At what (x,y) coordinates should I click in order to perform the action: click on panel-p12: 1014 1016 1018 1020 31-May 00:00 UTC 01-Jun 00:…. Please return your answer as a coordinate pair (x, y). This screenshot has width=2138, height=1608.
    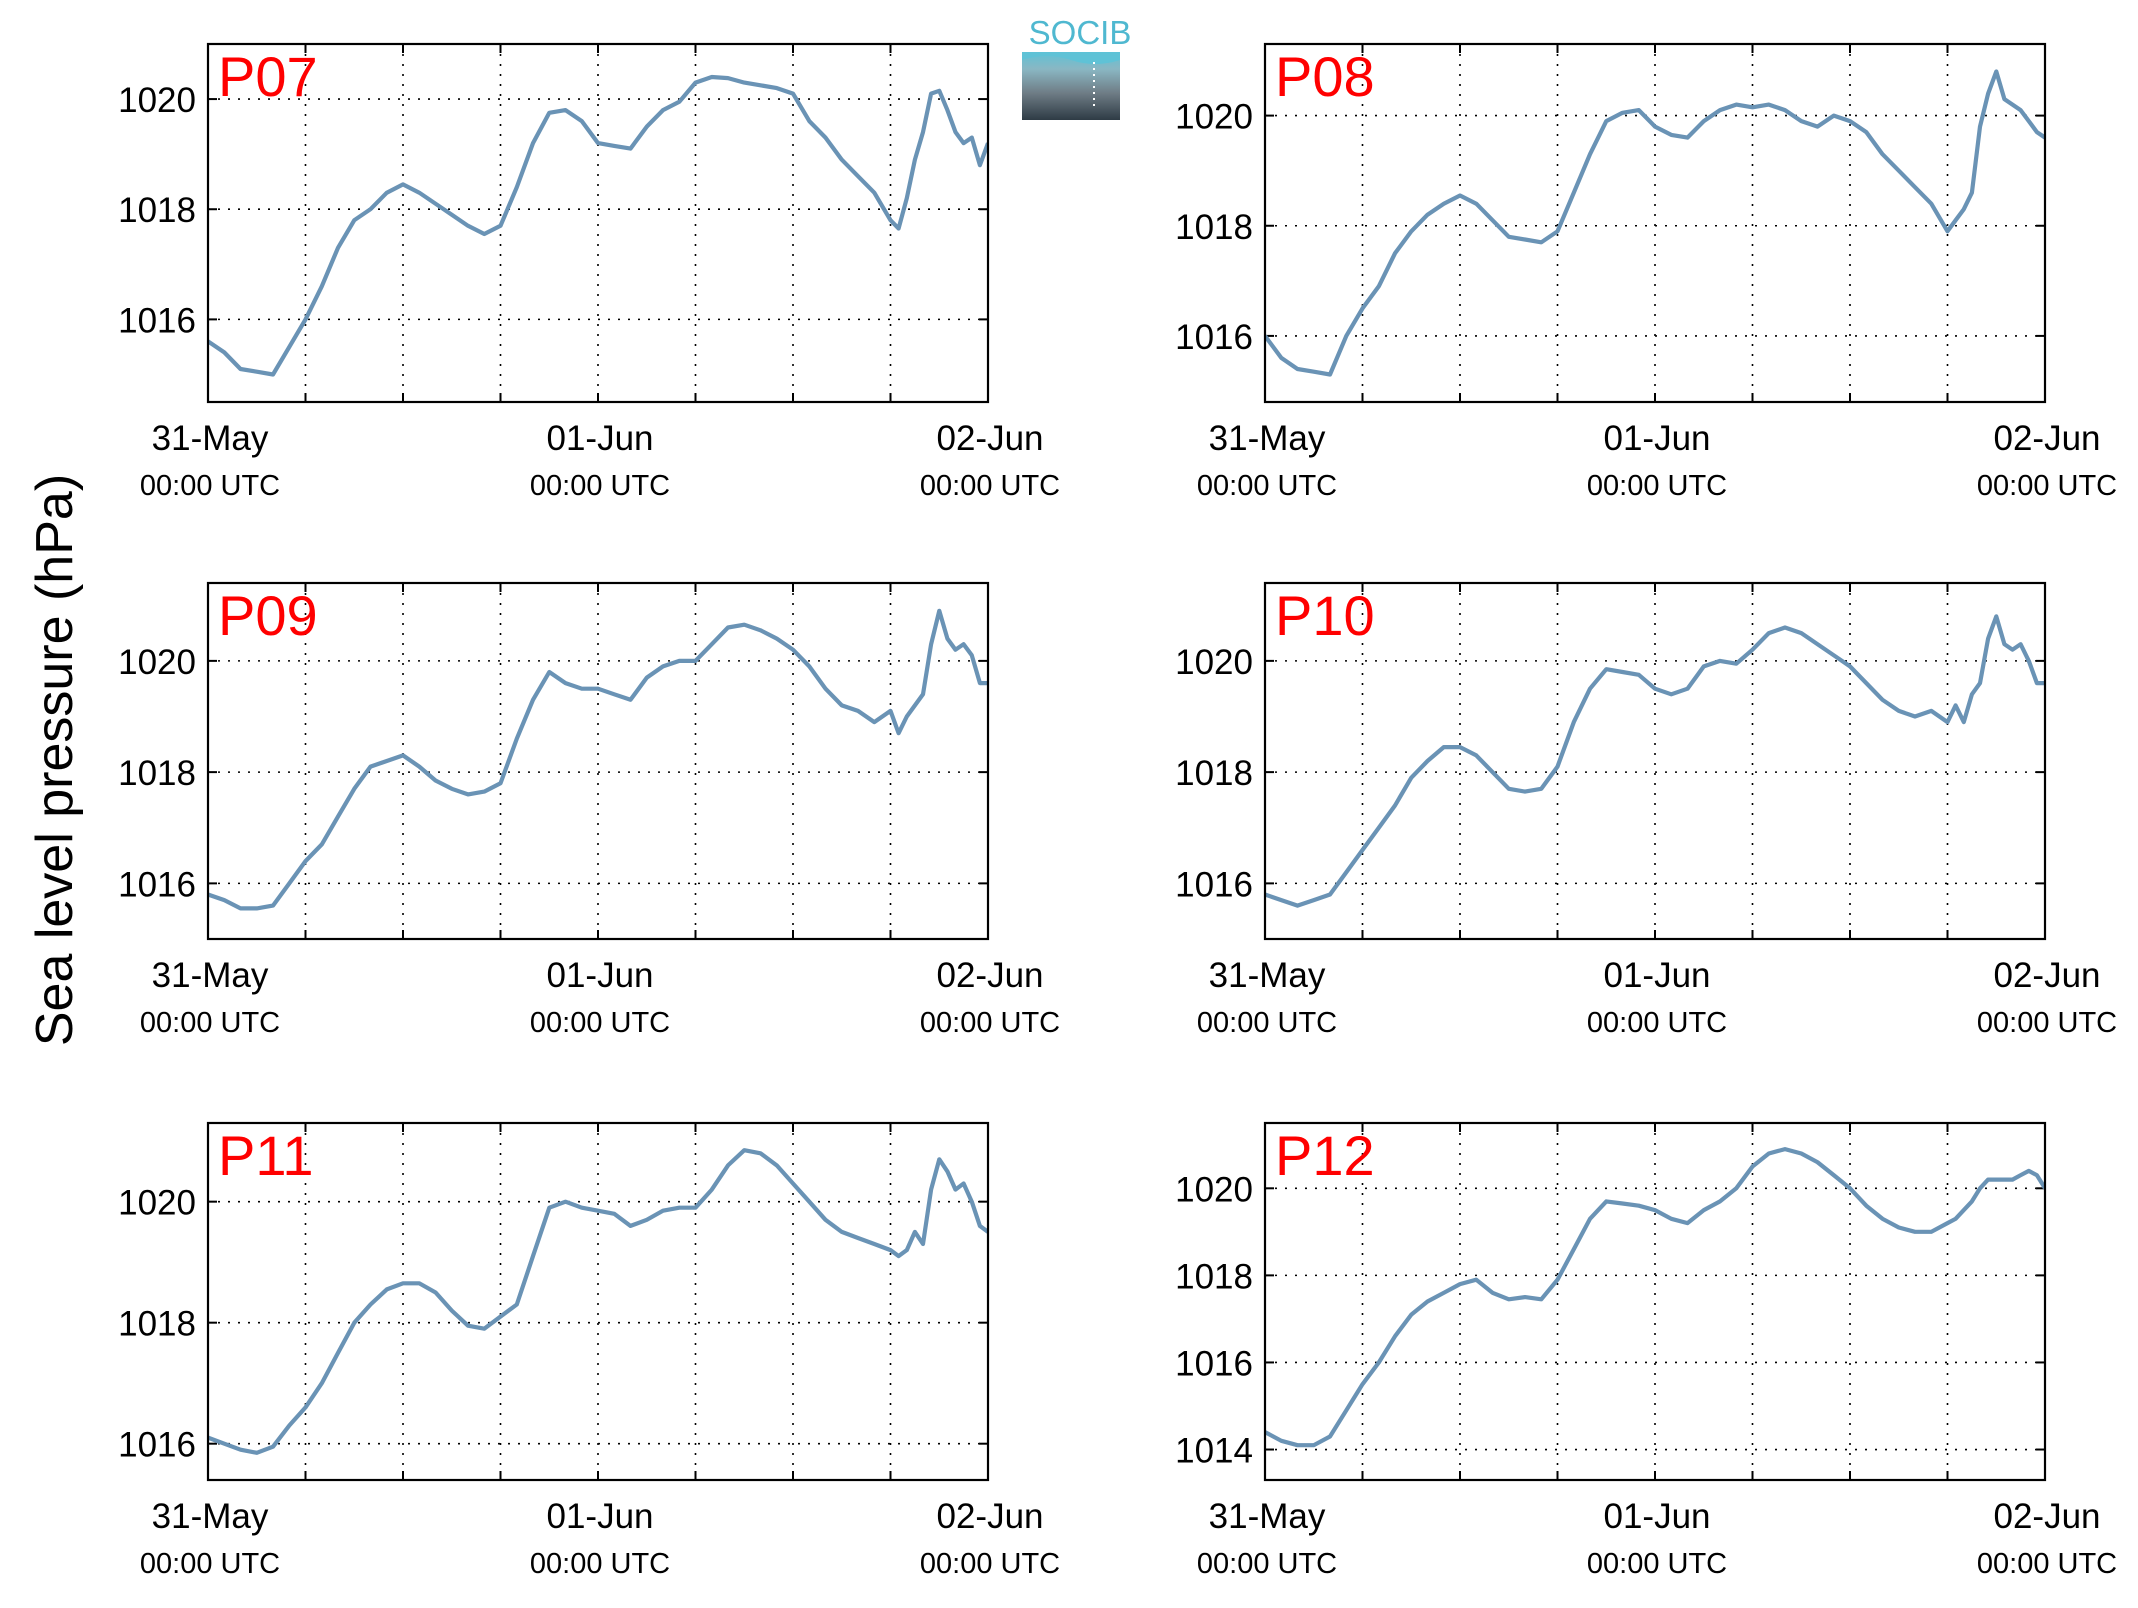
    Looking at the image, I should click on (1646, 1350).